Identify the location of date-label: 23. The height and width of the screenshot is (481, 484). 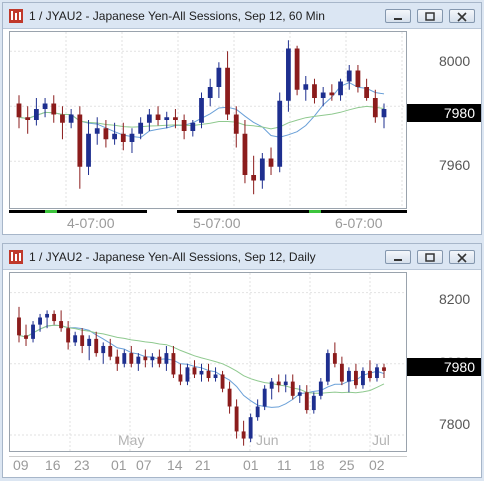
(82, 465).